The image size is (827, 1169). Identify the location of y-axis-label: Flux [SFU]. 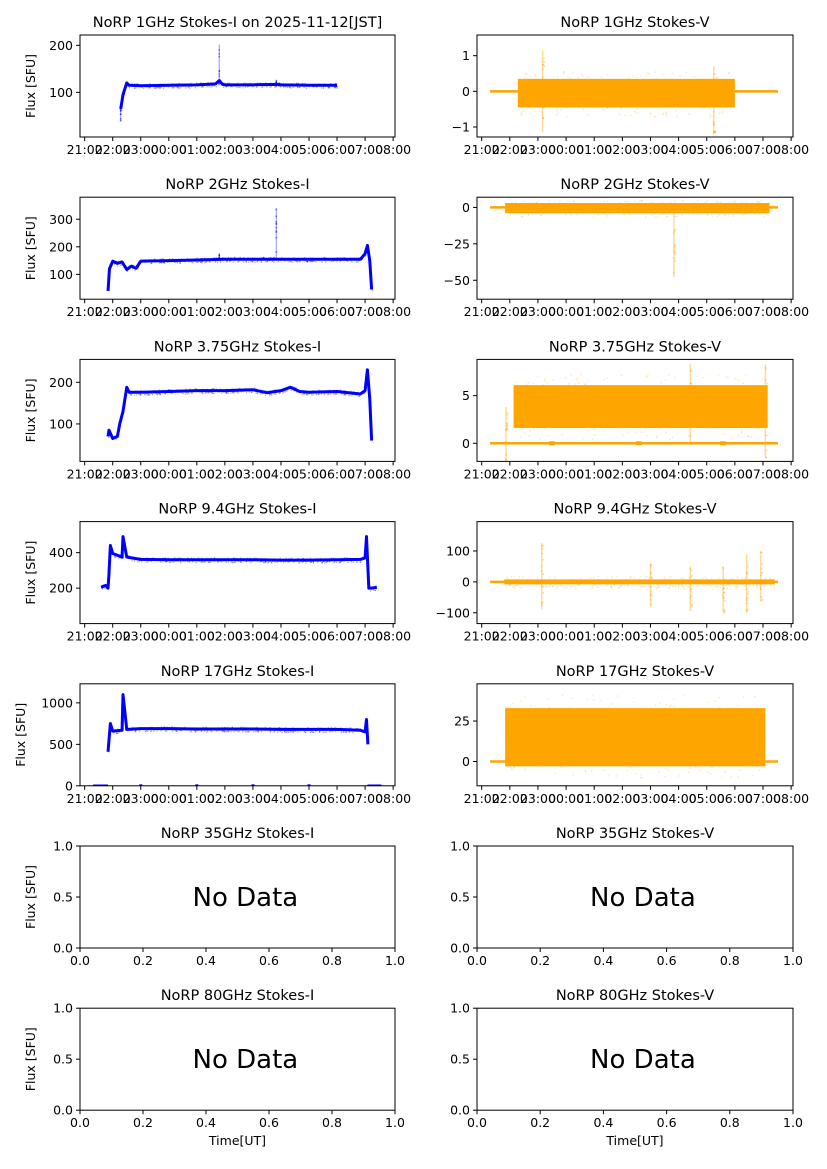
(30, 1059).